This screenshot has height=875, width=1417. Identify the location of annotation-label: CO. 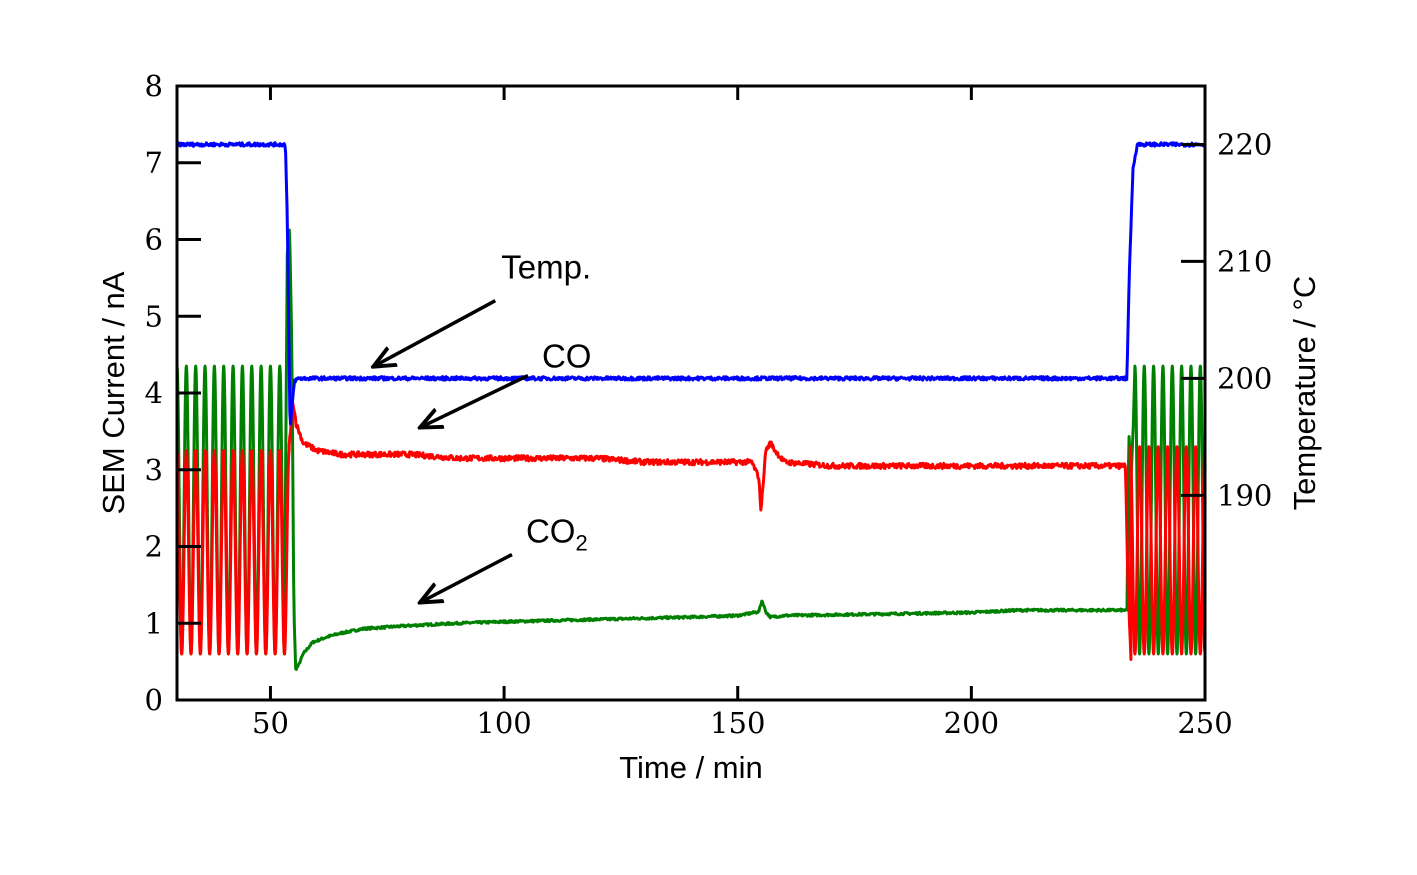
(567, 356).